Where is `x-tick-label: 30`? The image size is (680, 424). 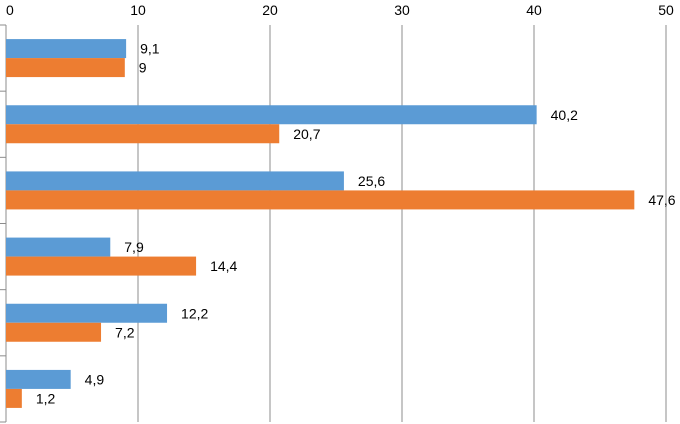 x-tick-label: 30 is located at coordinates (402, 10).